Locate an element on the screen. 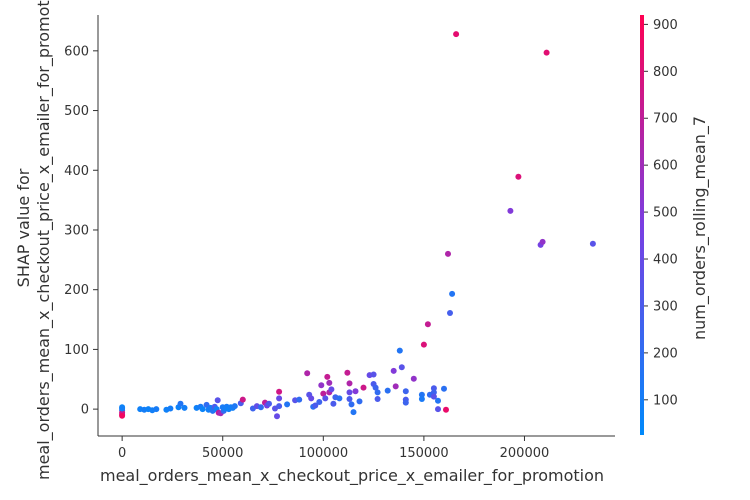  colorbar-tick-label: 800 is located at coordinates (665, 72).